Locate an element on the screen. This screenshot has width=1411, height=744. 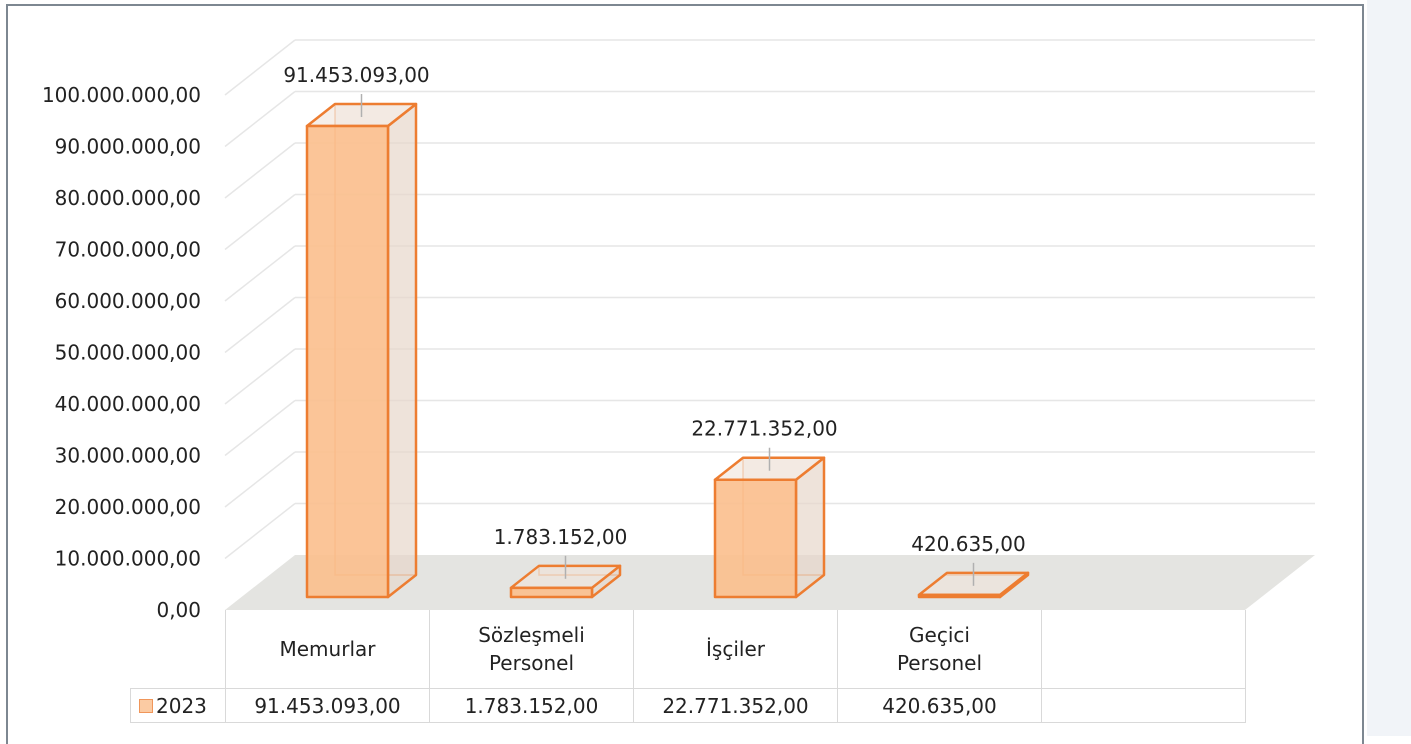
y-tick-label: 20.000.000,00 is located at coordinates (128, 507).